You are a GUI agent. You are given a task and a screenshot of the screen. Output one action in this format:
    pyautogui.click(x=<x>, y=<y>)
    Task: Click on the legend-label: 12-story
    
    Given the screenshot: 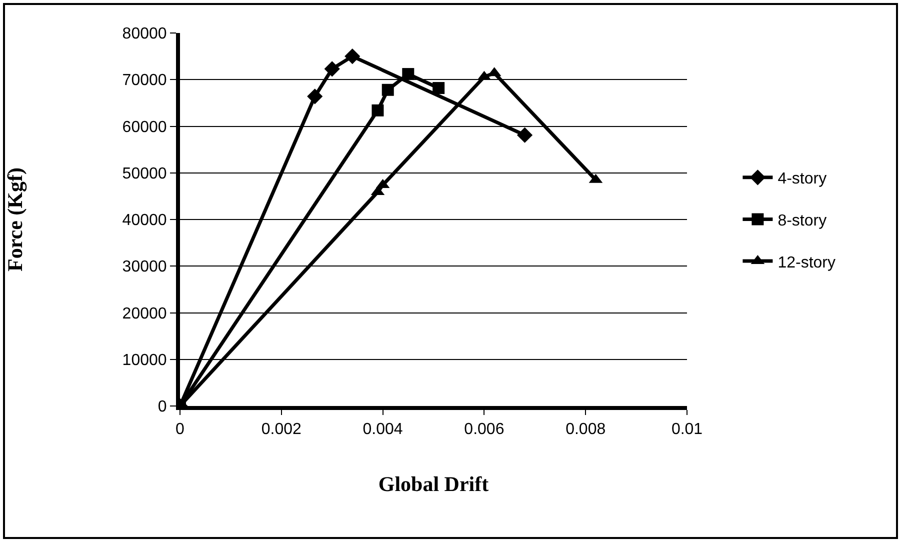 What is the action you would take?
    pyautogui.click(x=807, y=263)
    